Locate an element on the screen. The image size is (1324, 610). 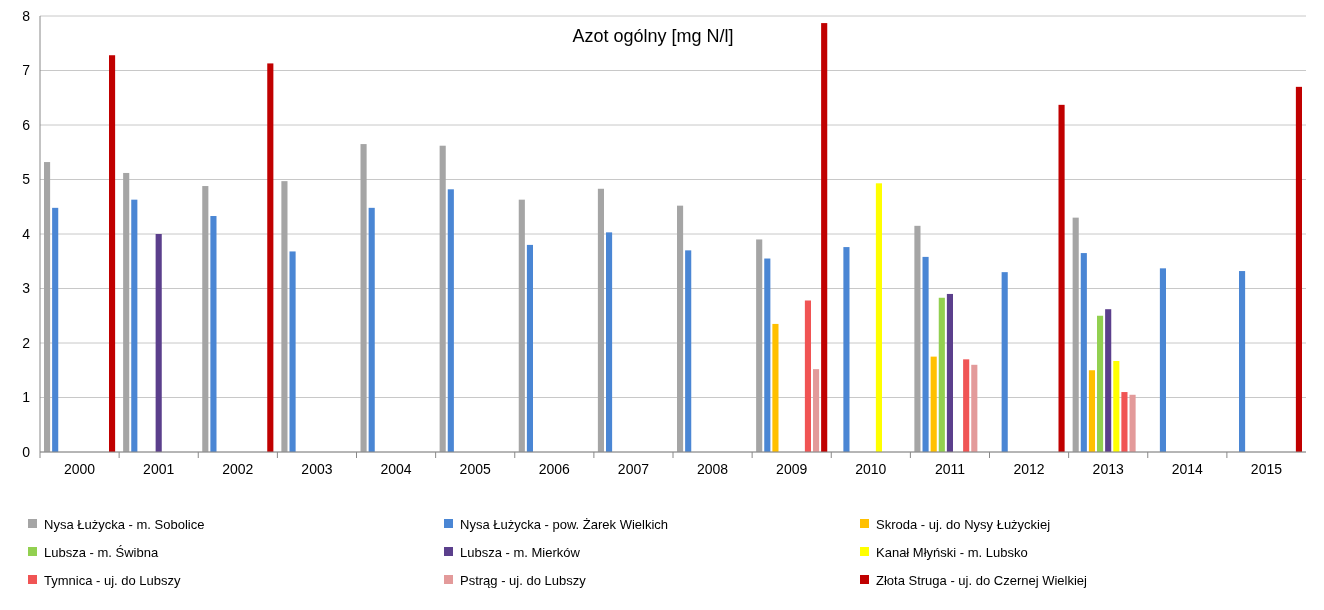
x-tick-label: 2002 is located at coordinates (238, 469).